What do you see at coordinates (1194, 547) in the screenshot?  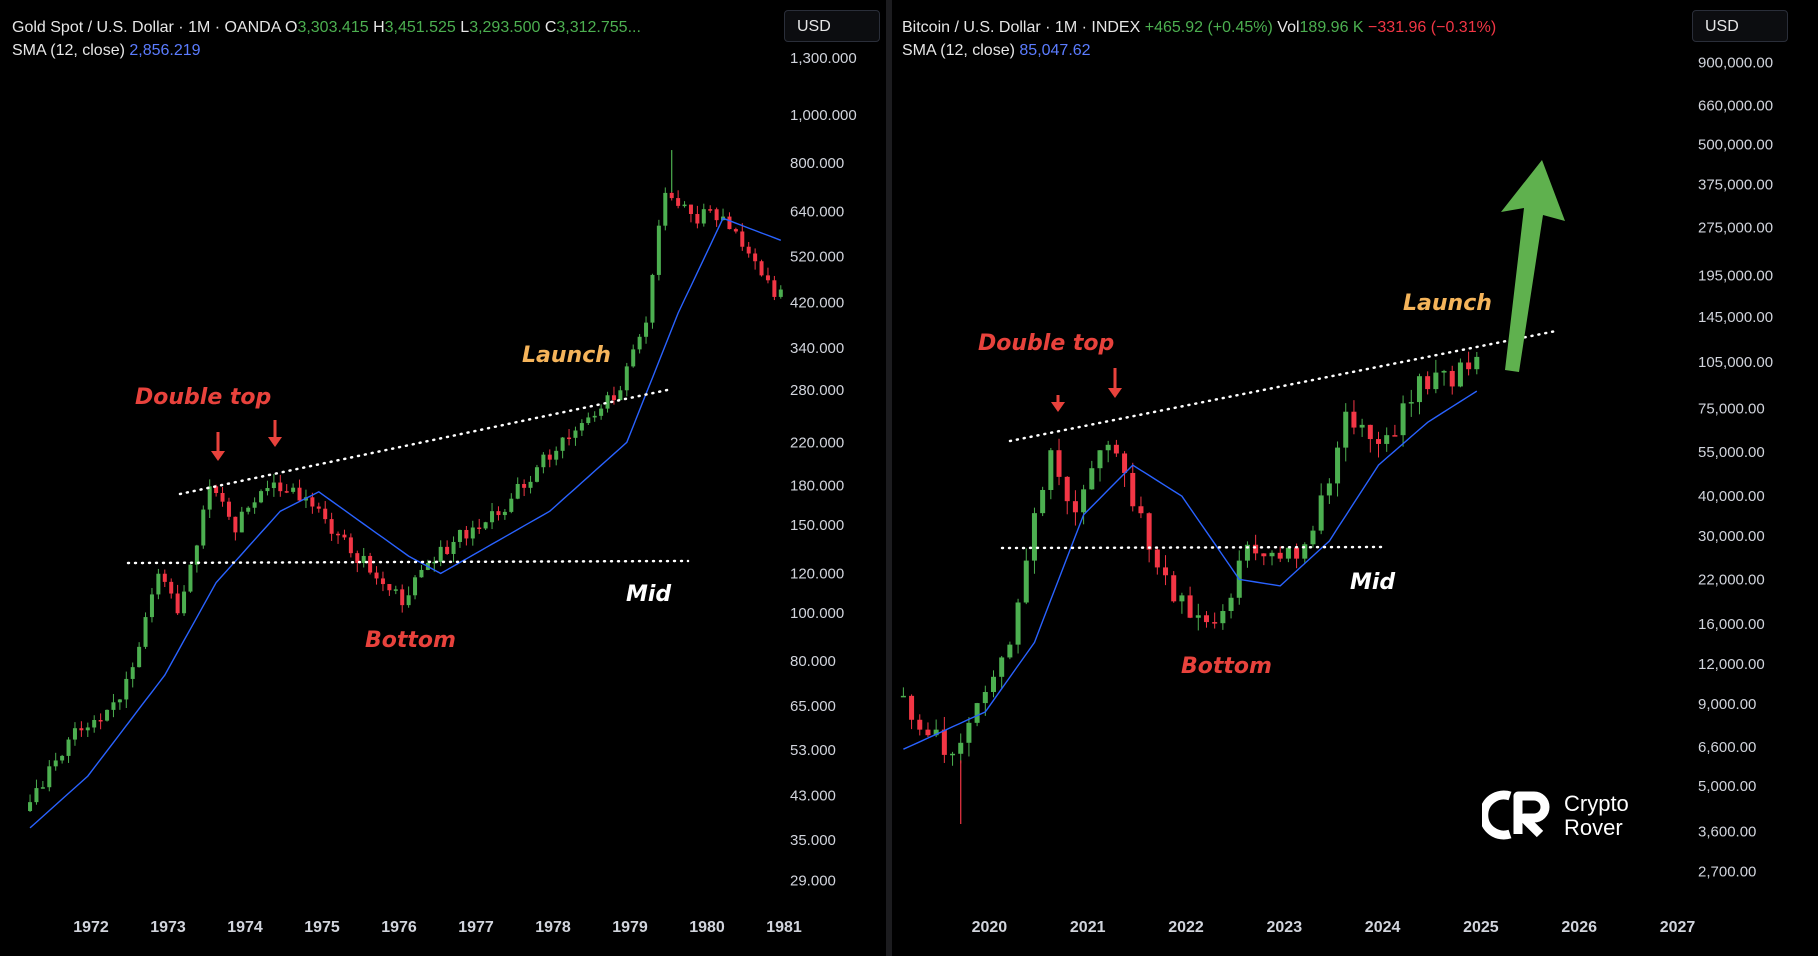 I see `mid-support-line` at bounding box center [1194, 547].